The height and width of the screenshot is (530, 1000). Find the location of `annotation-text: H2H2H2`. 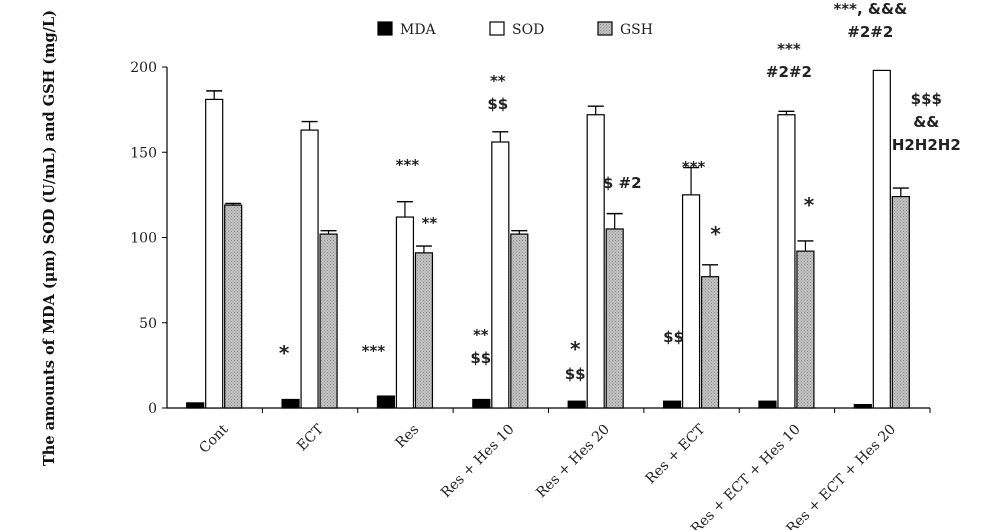

annotation-text: H2H2H2 is located at coordinates (926, 145).